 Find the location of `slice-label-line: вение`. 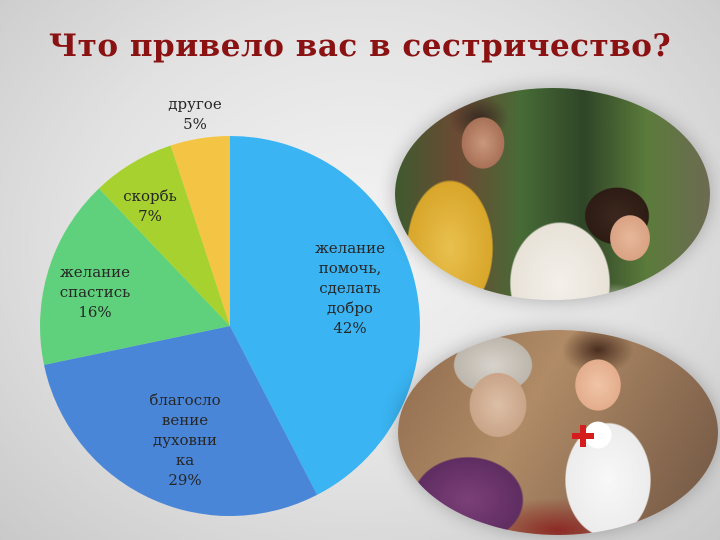

slice-label-line: вение is located at coordinates (185, 420).